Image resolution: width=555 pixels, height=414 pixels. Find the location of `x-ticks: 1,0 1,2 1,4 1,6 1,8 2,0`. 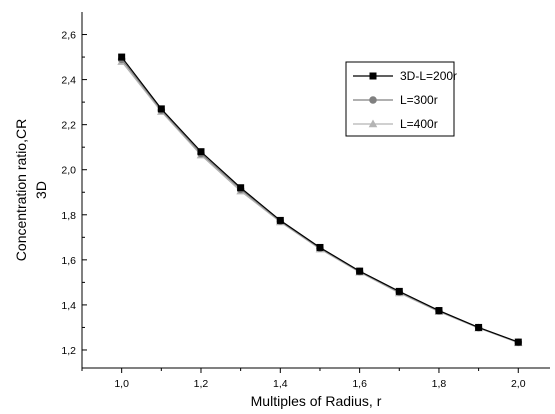

x-ticks: 1,0 1,2 1,4 1,6 1,8 2,0 is located at coordinates (303, 379).